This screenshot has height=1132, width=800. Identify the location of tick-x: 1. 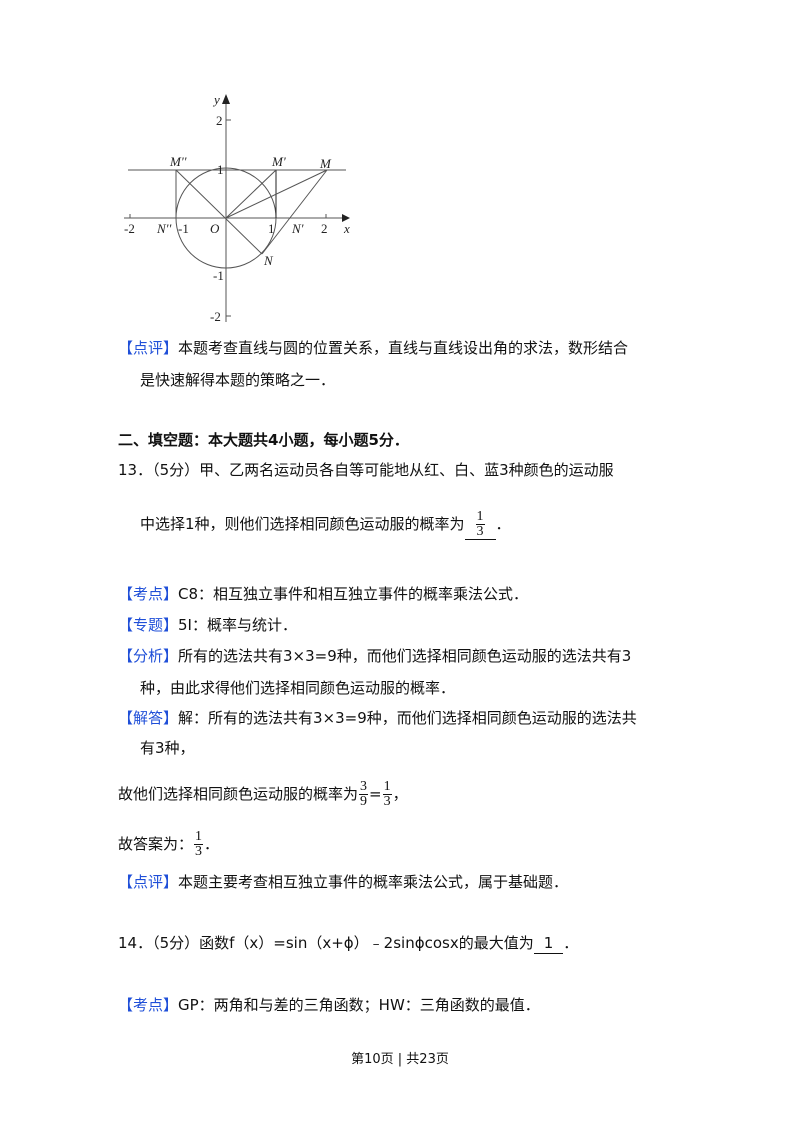
(271, 228).